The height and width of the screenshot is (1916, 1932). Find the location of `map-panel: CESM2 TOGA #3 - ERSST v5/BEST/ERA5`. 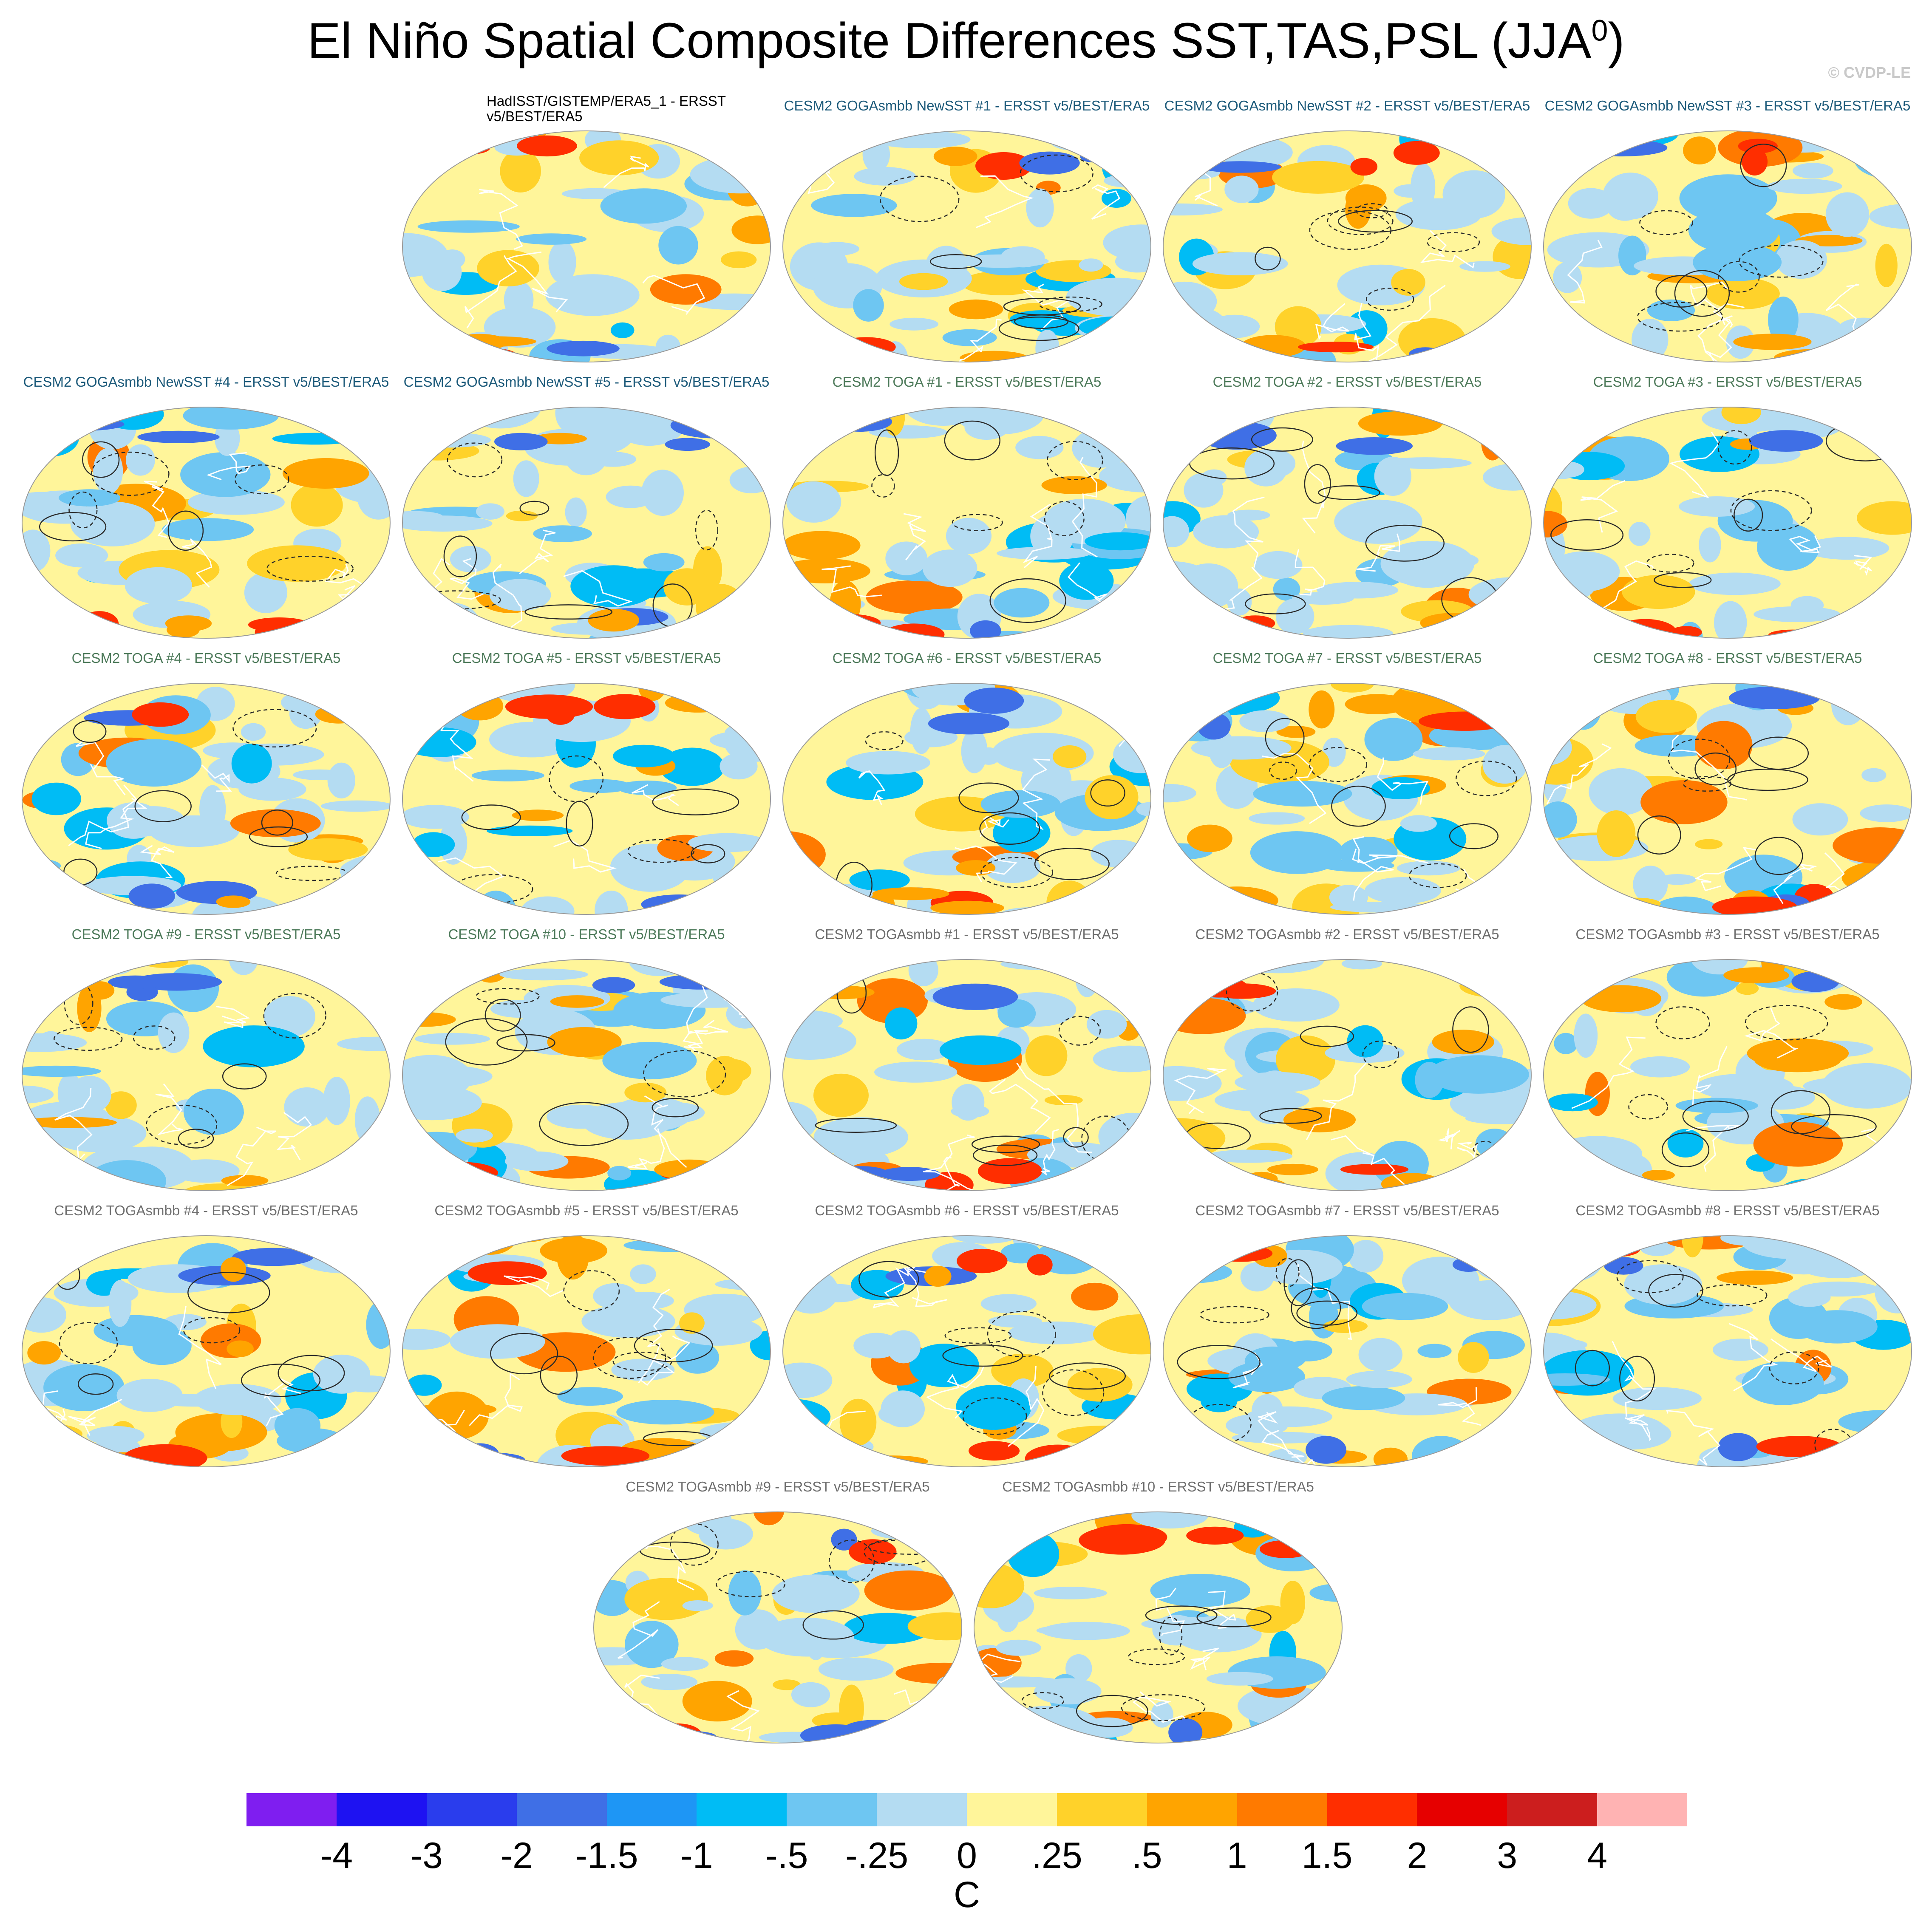

map-panel: CESM2 TOGA #3 - ERSST v5/BEST/ERA5 is located at coordinates (1727, 510).